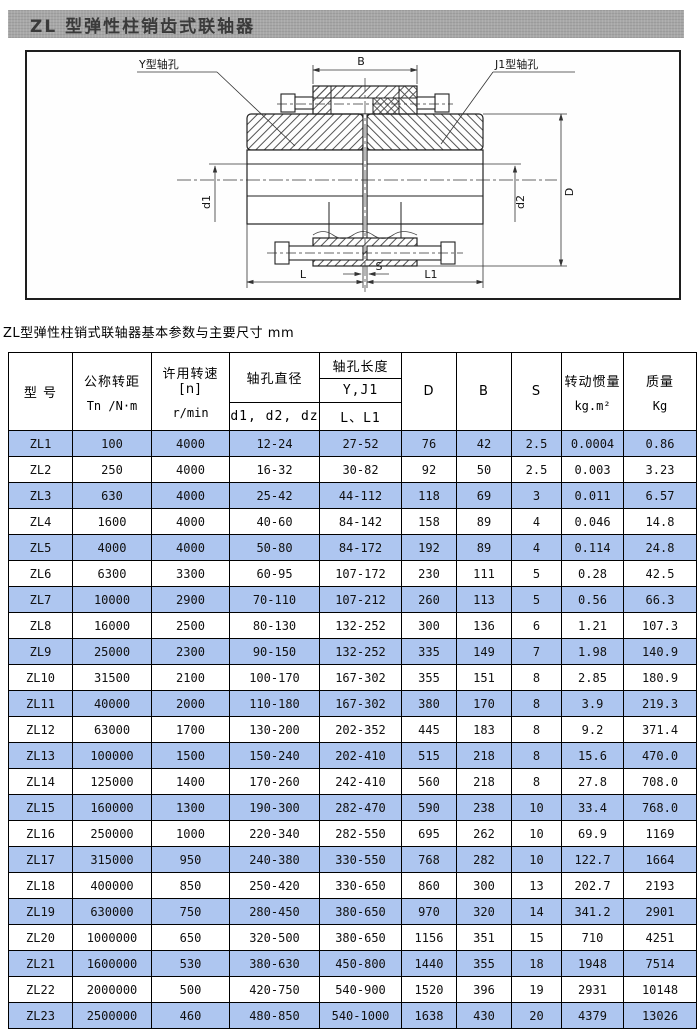  What do you see at coordinates (429, 1015) in the screenshot?
I see `cell-d: 1638` at bounding box center [429, 1015].